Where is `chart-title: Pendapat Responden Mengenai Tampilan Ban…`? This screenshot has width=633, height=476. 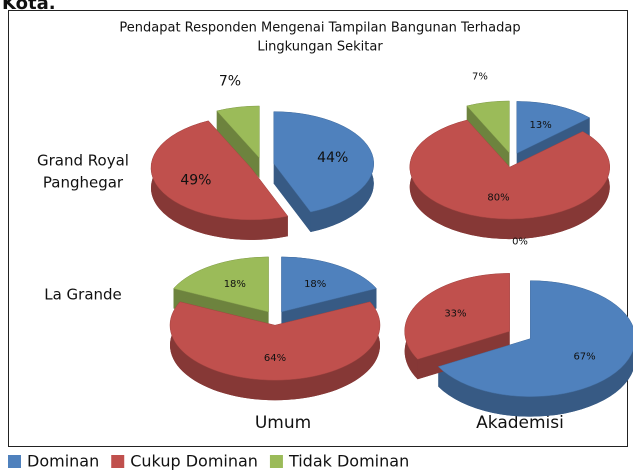
chart-title: Pendapat Responden Mengenai Tampilan Ban… is located at coordinates (319, 28).